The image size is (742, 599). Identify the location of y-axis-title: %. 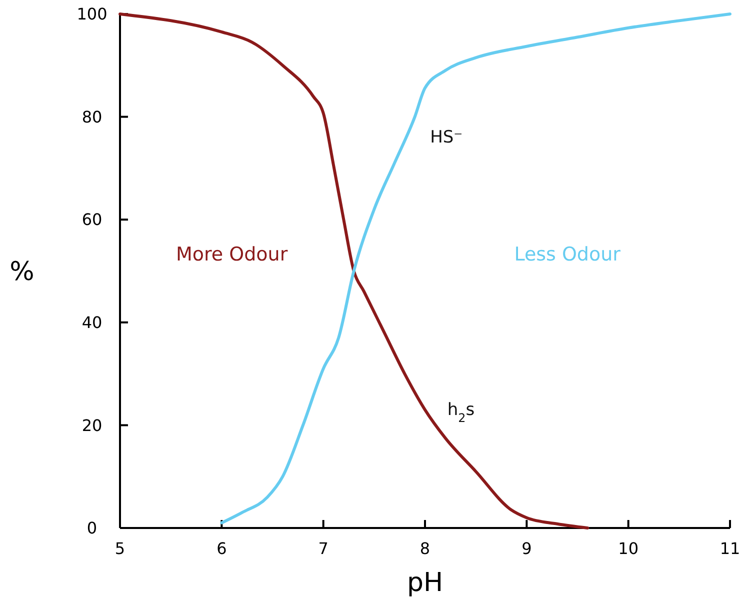
(22, 272).